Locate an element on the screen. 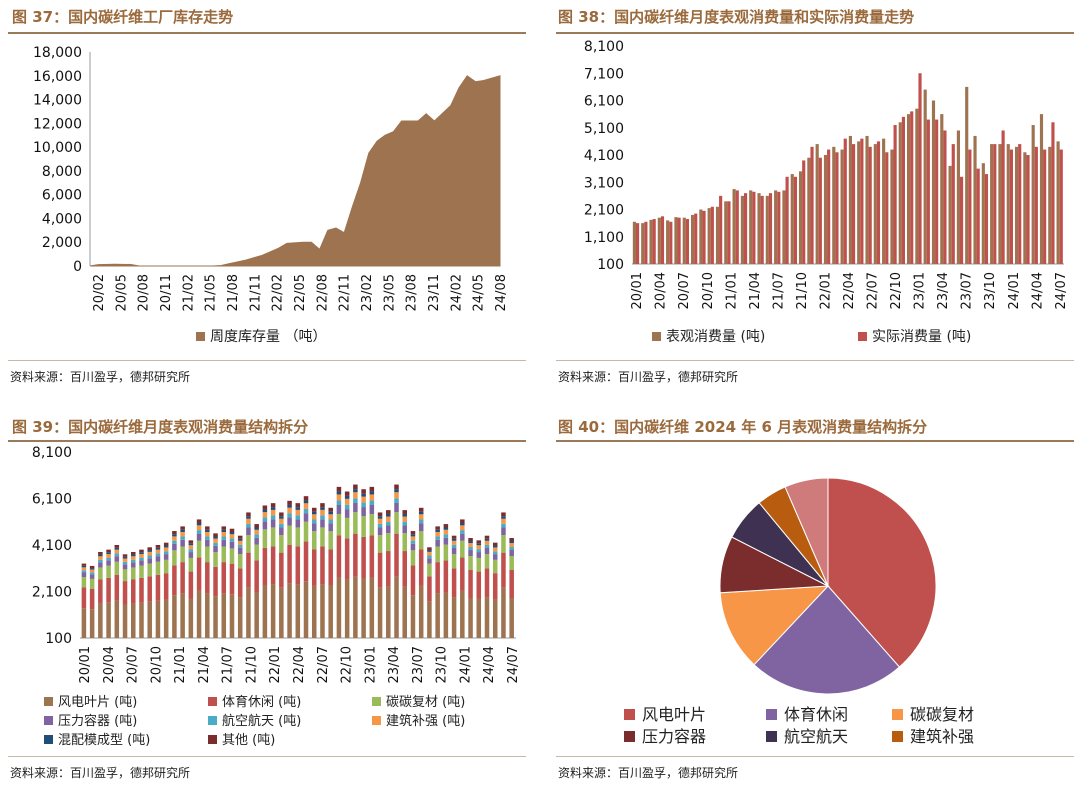  x-tick-label: 23/07 is located at coordinates (418, 664).